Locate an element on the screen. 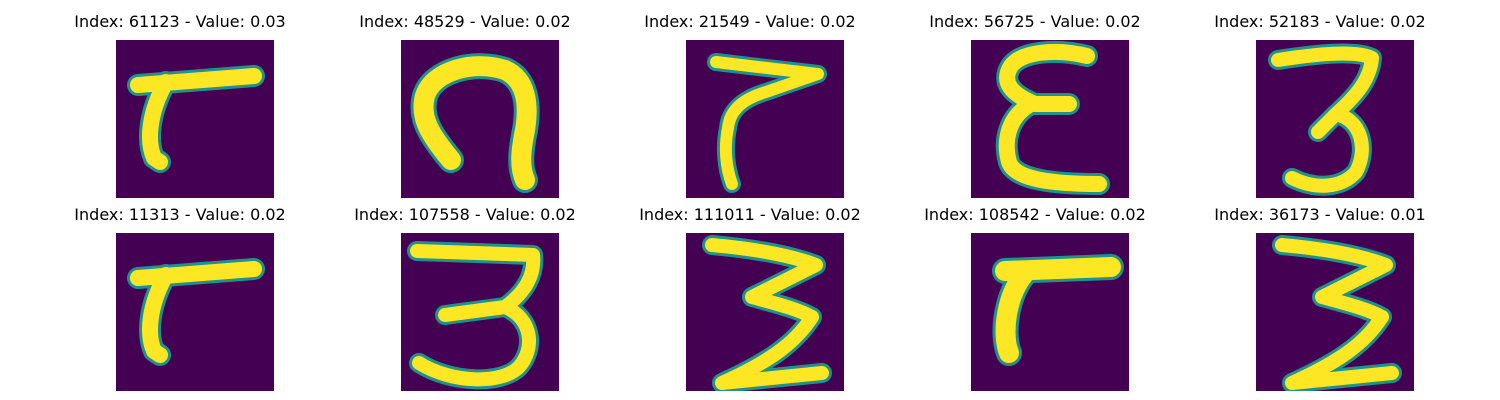 This screenshot has height=400, width=1500. digit-panel-7: Index: 107558 - Value: 0.02 is located at coordinates (465, 300).